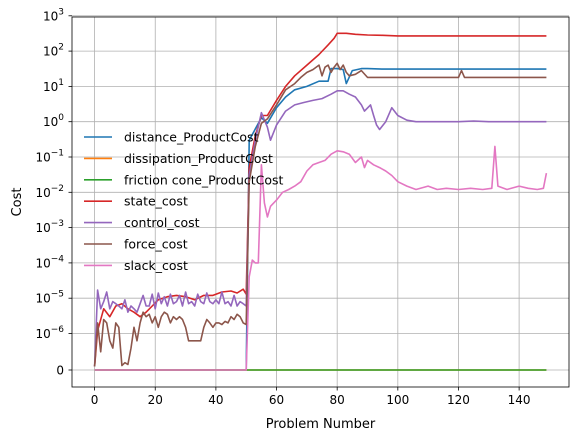  What do you see at coordinates (162, 222) in the screenshot?
I see `legend-label: control_cost` at bounding box center [162, 222].